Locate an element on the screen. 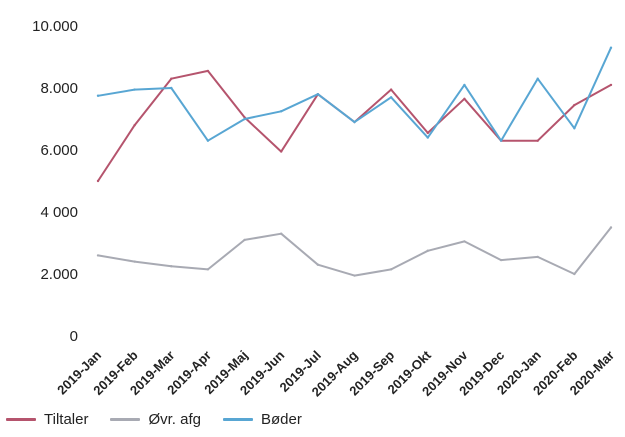 The width and height of the screenshot is (625, 437). legend-item-boder: Bøder is located at coordinates (262, 419).